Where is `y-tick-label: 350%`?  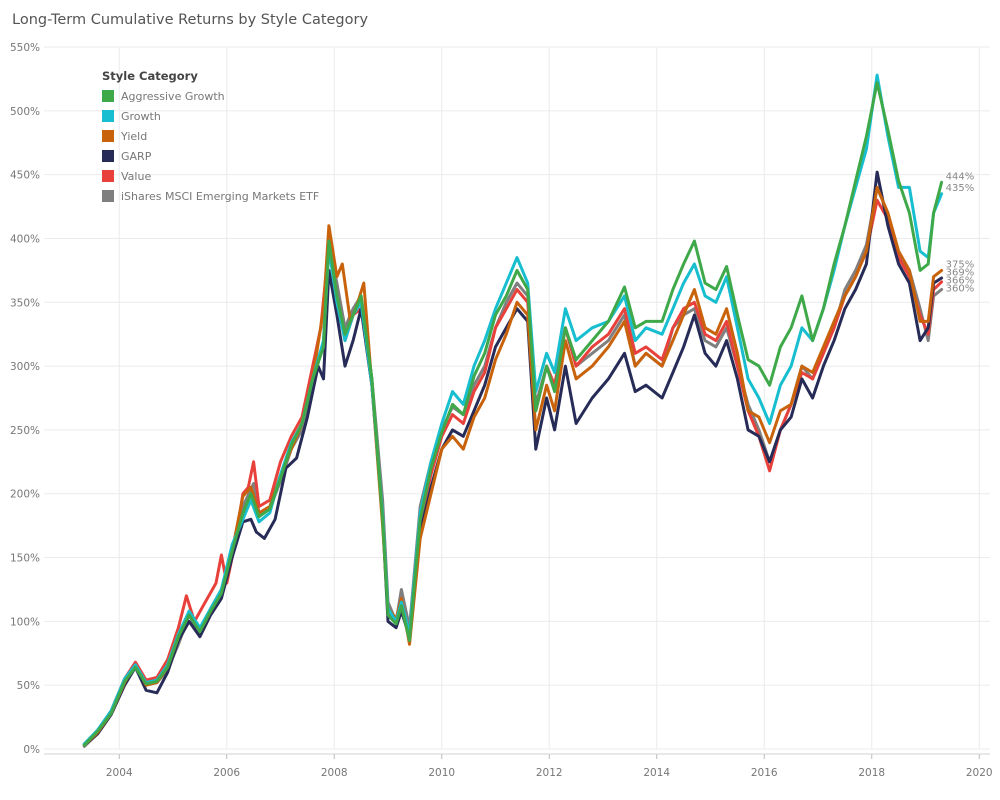 y-tick-label: 350% is located at coordinates (25, 303).